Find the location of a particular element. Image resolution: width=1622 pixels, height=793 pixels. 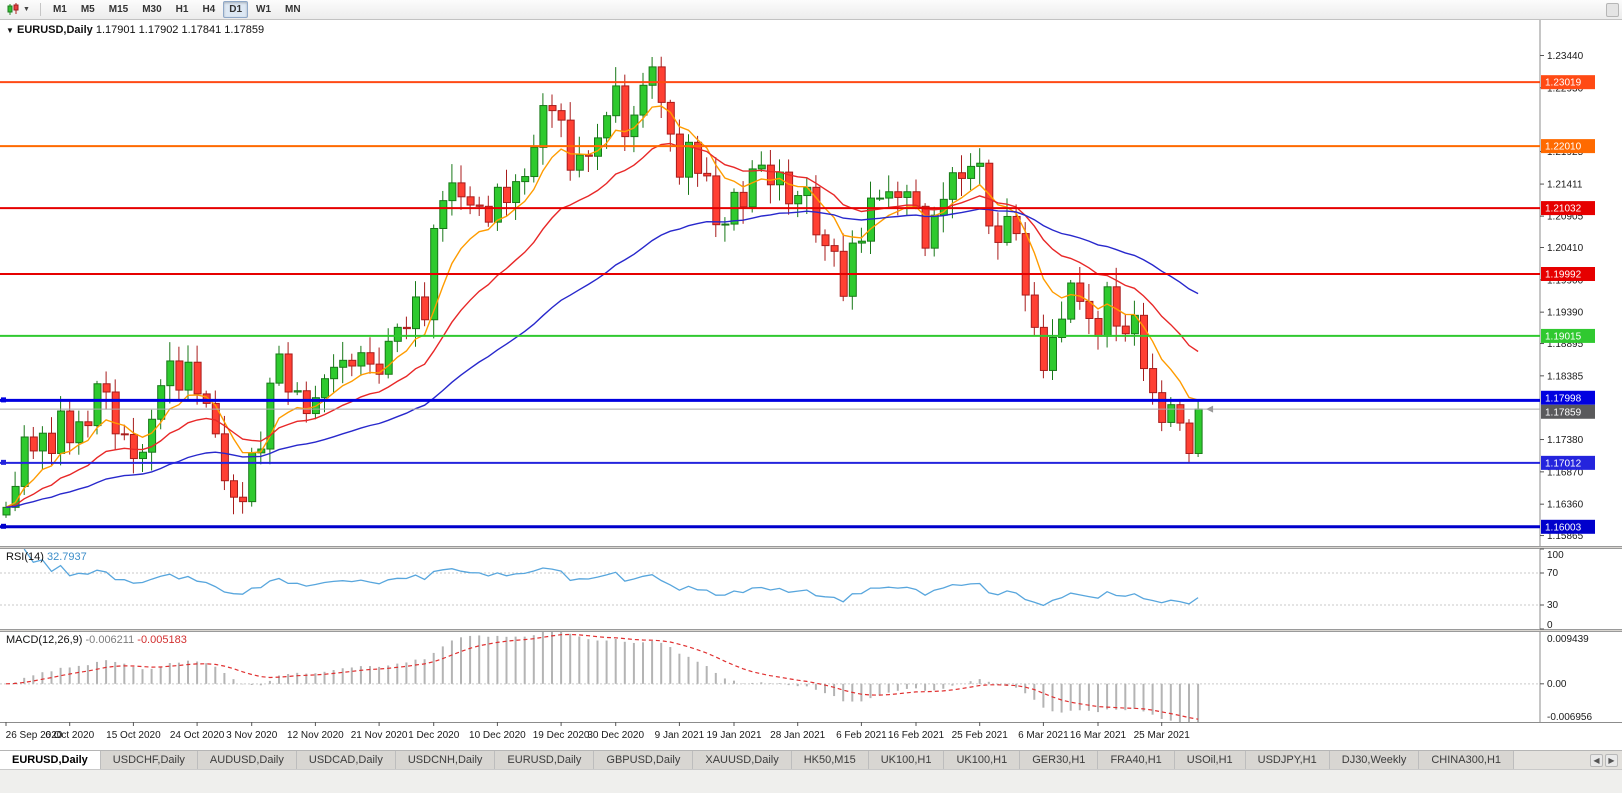

timeframe-button-group: M1 M5 M15 M30 H1 H4 D1 W1 MN is located at coordinates (177, 9).